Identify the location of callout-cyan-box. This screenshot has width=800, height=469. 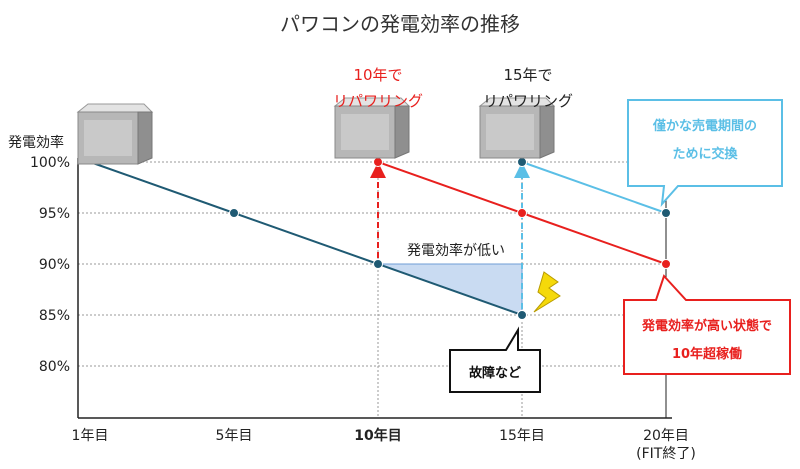
(705, 153).